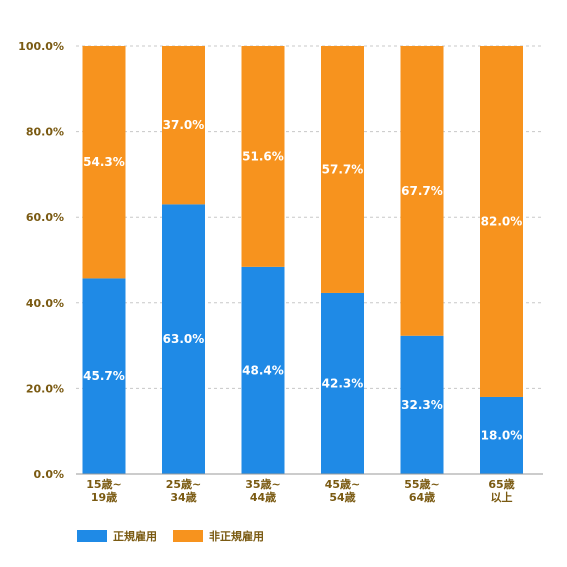 The width and height of the screenshot is (567, 567). Describe the element at coordinates (41, 260) in the screenshot. I see `y-axis: 0.0% 20.0% 40.0% 60.0% 80.0% 100.0%` at that location.